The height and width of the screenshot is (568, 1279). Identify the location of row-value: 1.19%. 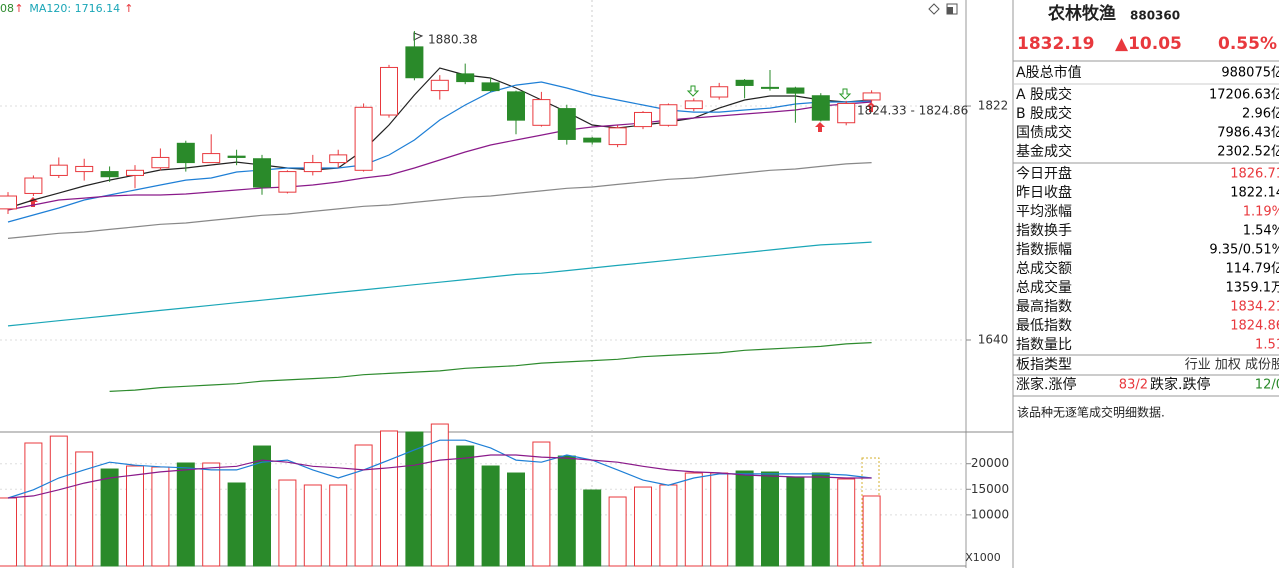
(1261, 212).